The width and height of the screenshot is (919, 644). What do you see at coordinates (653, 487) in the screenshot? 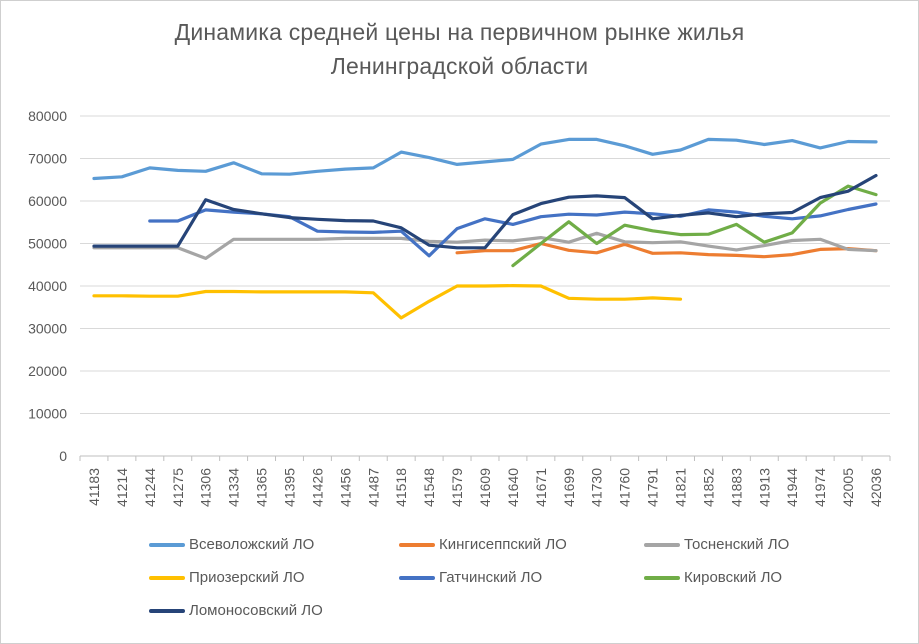
I see `x-axis-label: 41791` at bounding box center [653, 487].